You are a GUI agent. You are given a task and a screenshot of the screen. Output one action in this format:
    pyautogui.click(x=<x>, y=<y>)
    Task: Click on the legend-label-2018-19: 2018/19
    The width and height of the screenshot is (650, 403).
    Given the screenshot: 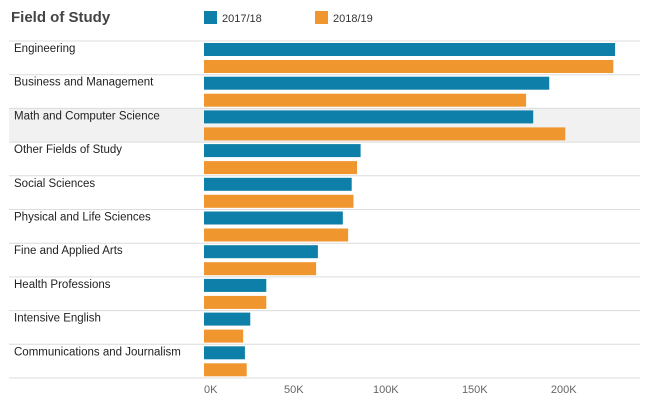 What is the action you would take?
    pyautogui.click(x=353, y=19)
    